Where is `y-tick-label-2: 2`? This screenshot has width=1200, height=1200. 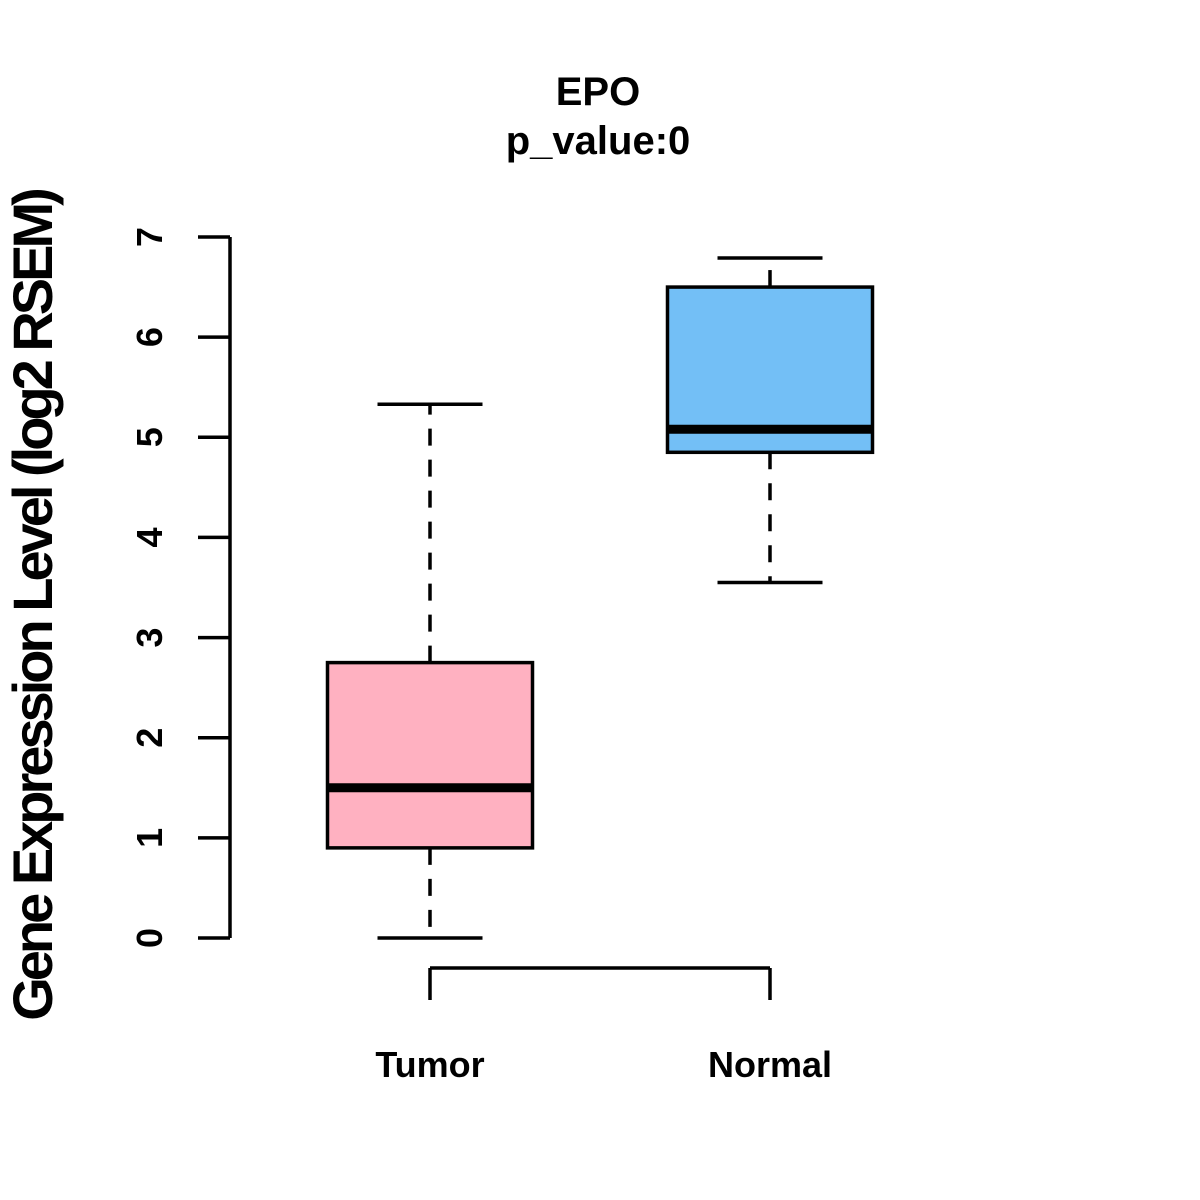
y-tick-label-2: 2 is located at coordinates (149, 738).